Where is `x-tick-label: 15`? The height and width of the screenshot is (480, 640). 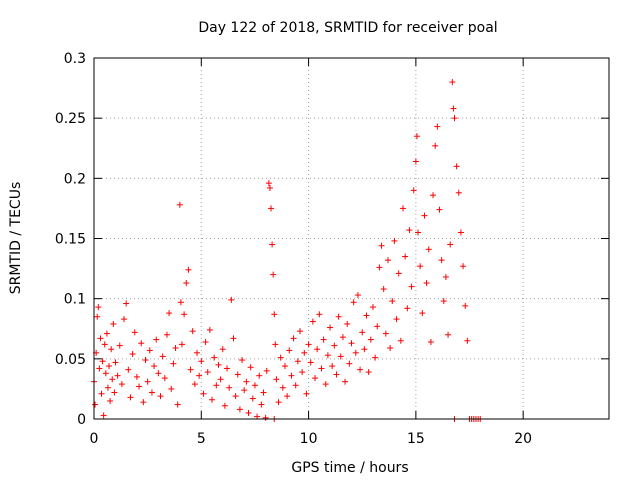
x-tick-label: 15 is located at coordinates (416, 439).